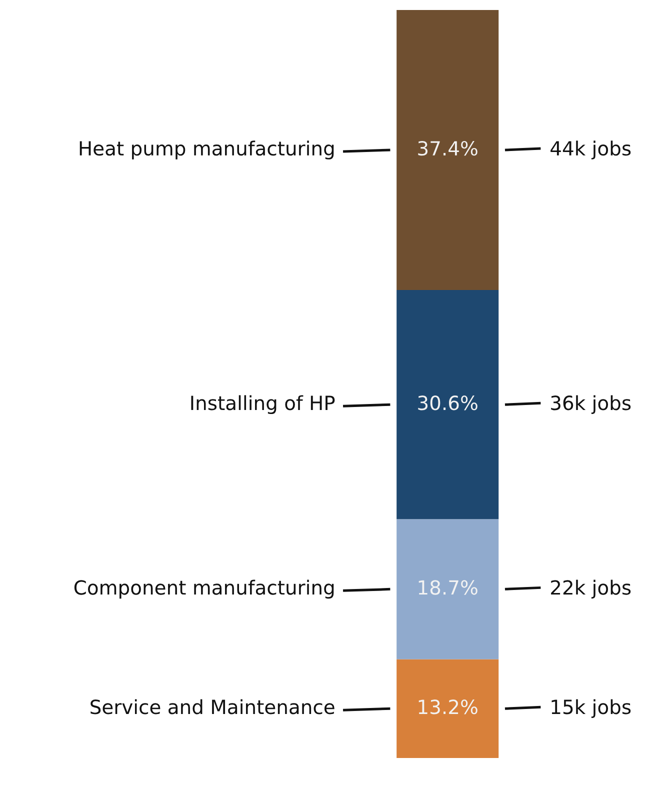 This screenshot has height=787, width=658. I want to click on text: 44k jobs, so click(590, 150).